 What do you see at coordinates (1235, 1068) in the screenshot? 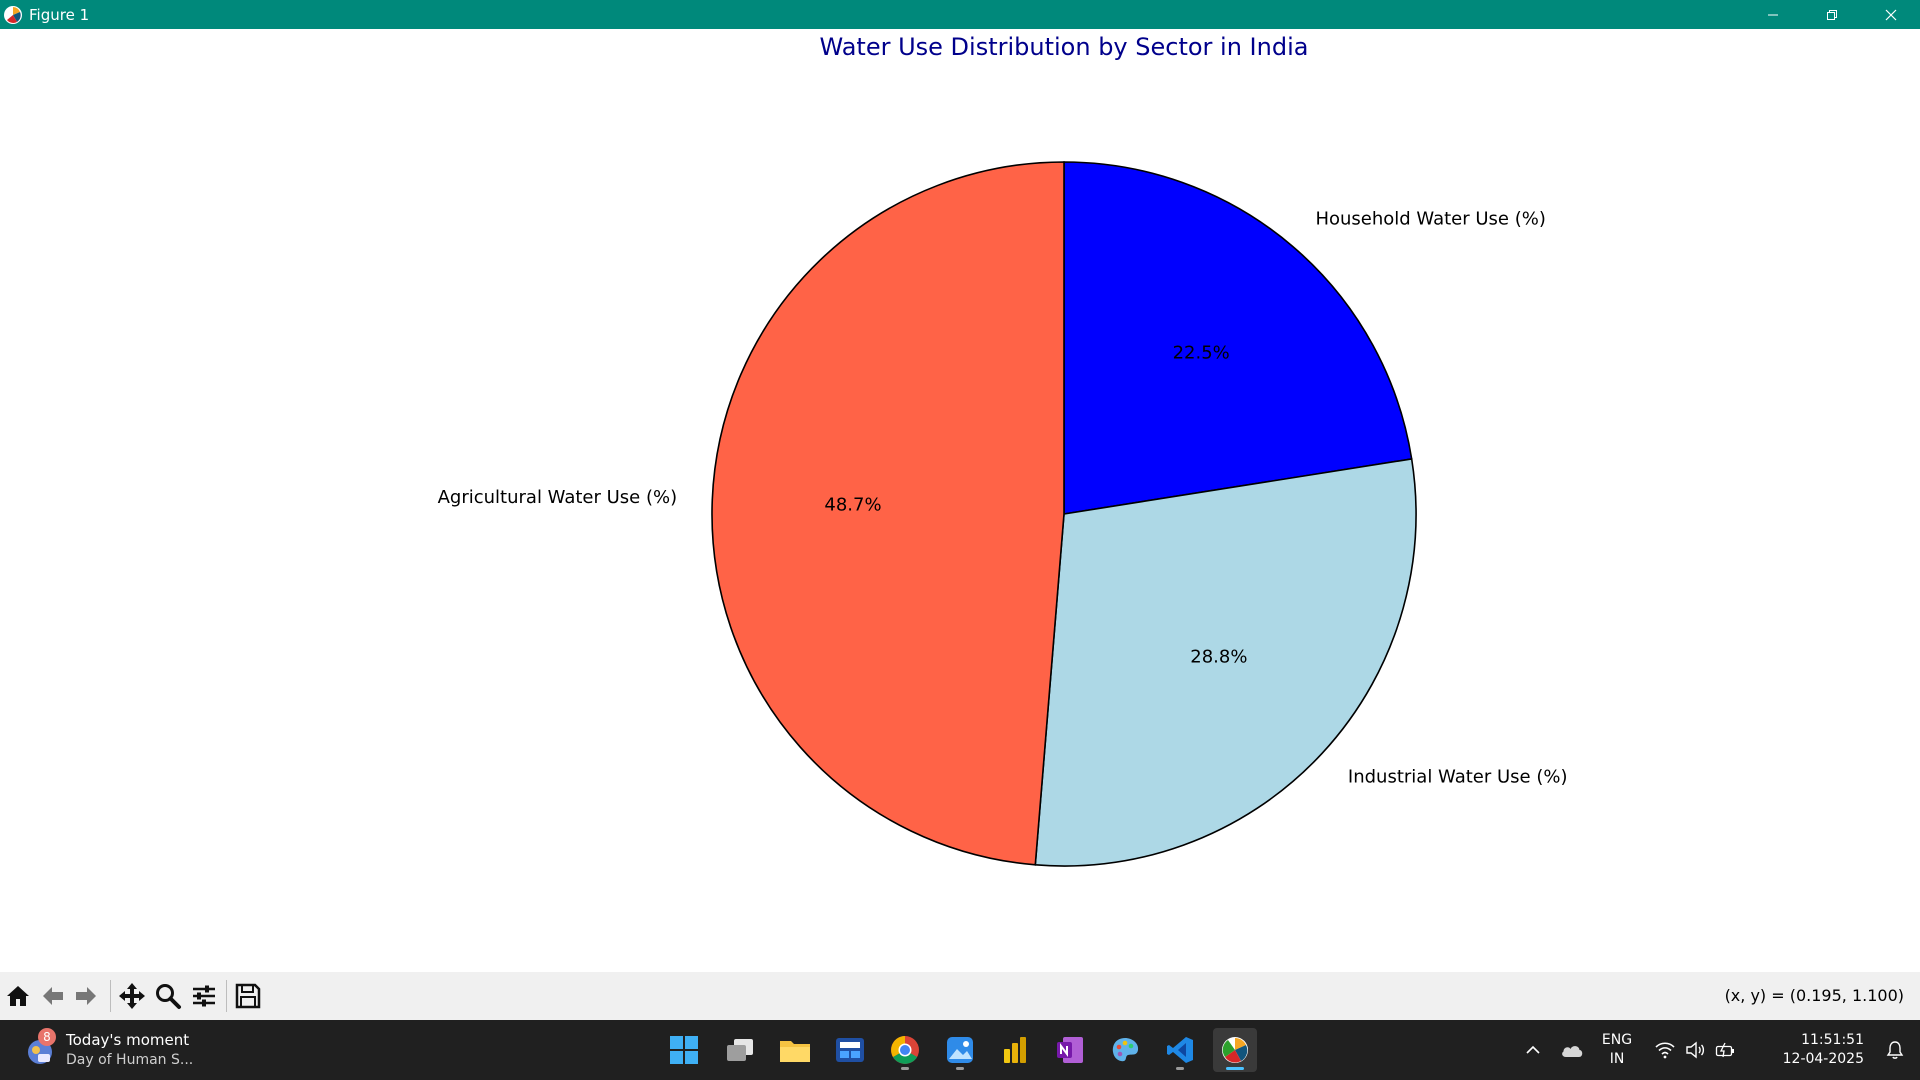
I see `active-indicator` at bounding box center [1235, 1068].